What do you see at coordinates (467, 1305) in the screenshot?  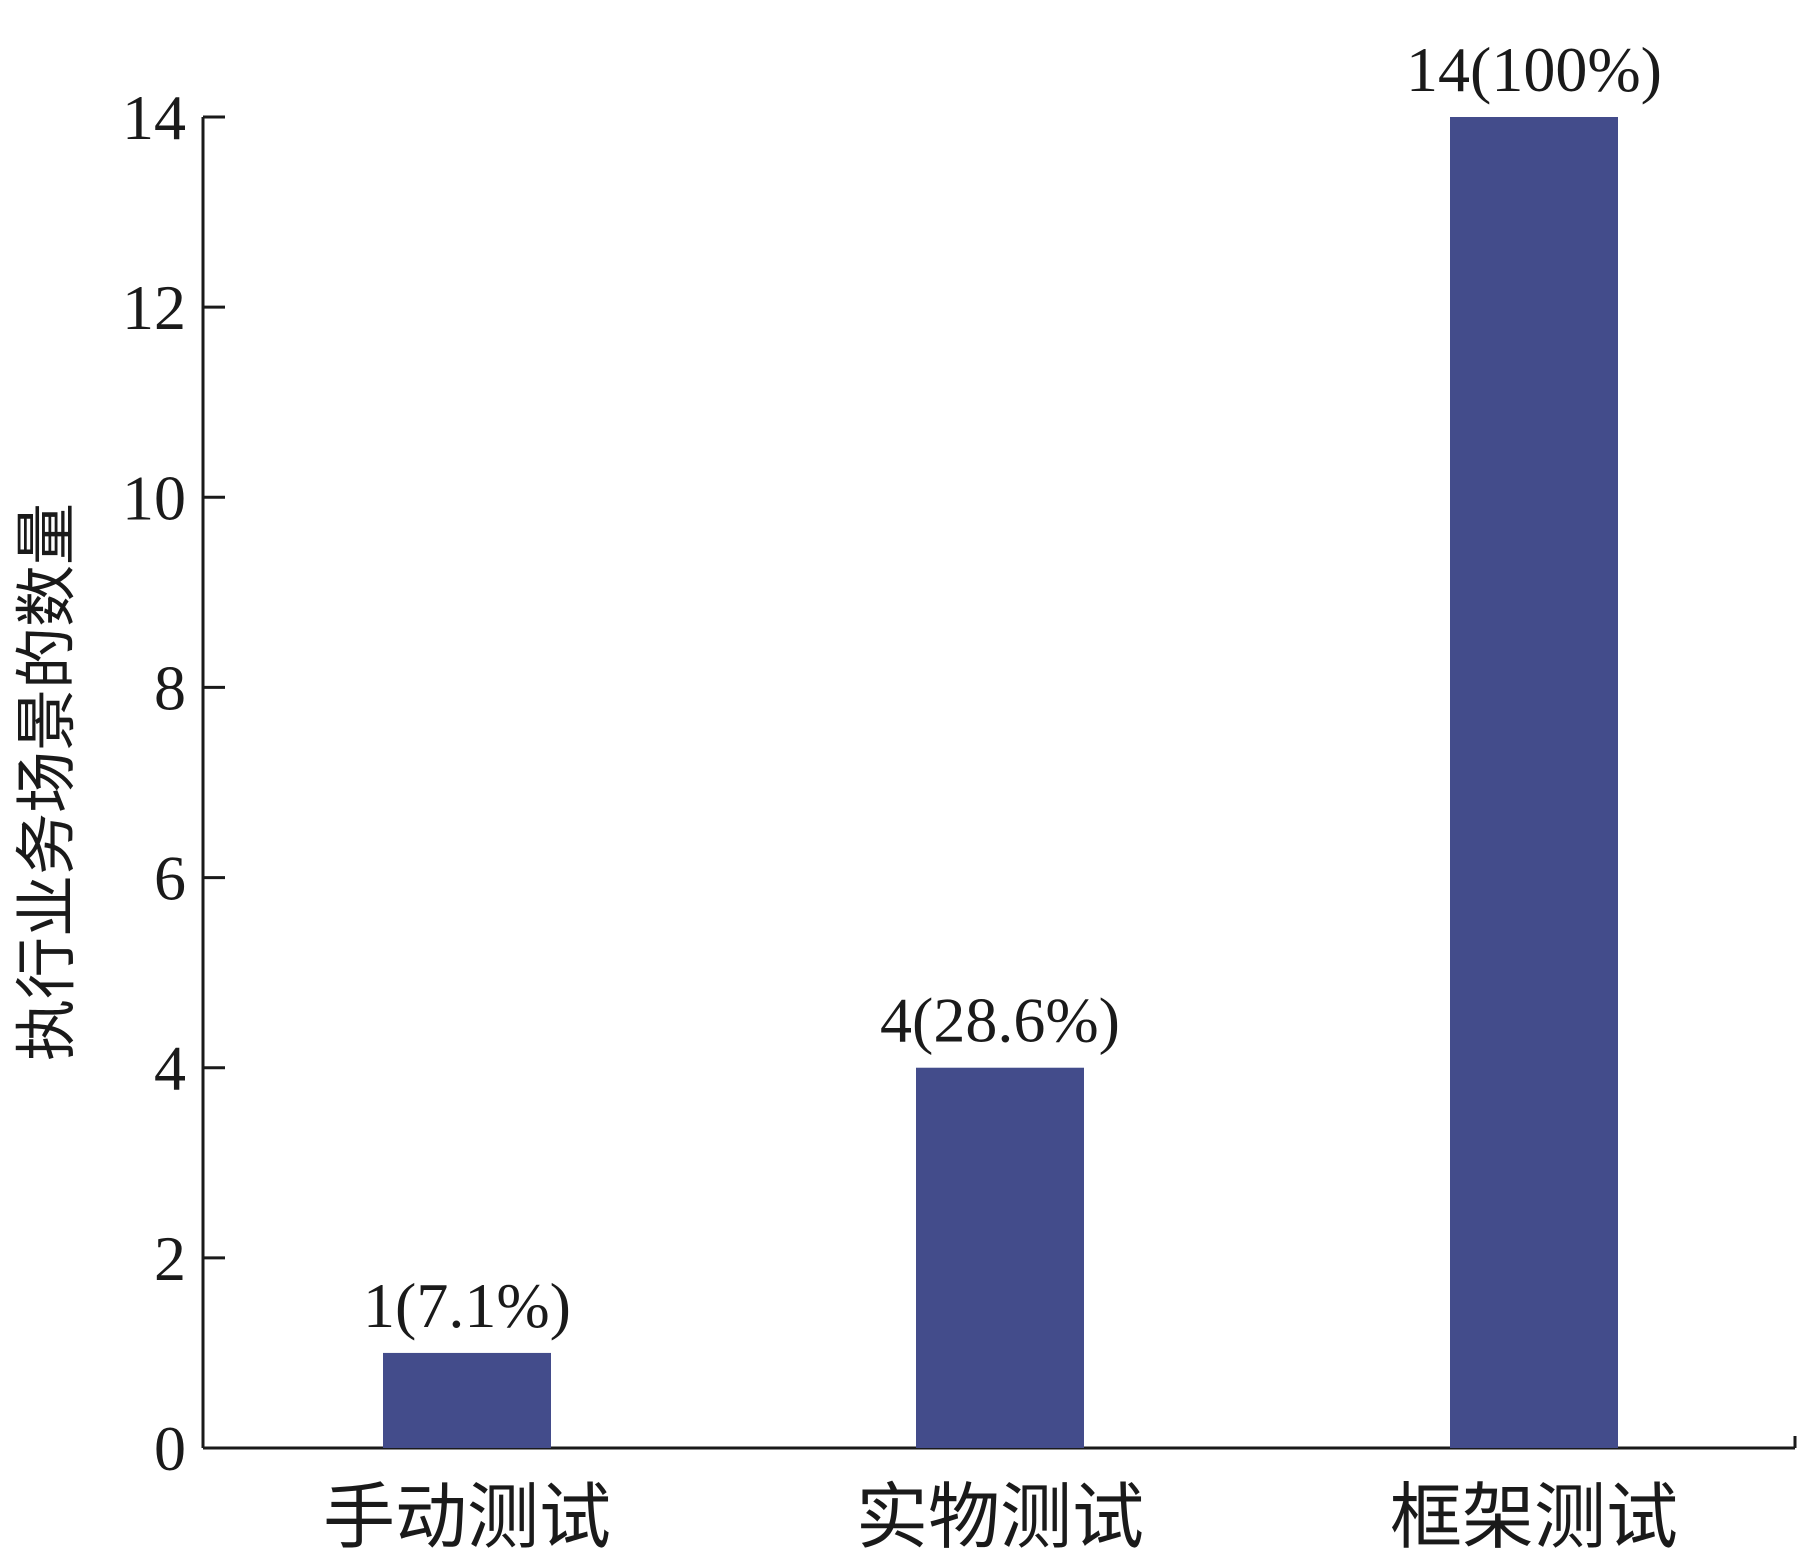 I see `data-label: 1(7.1%)` at bounding box center [467, 1305].